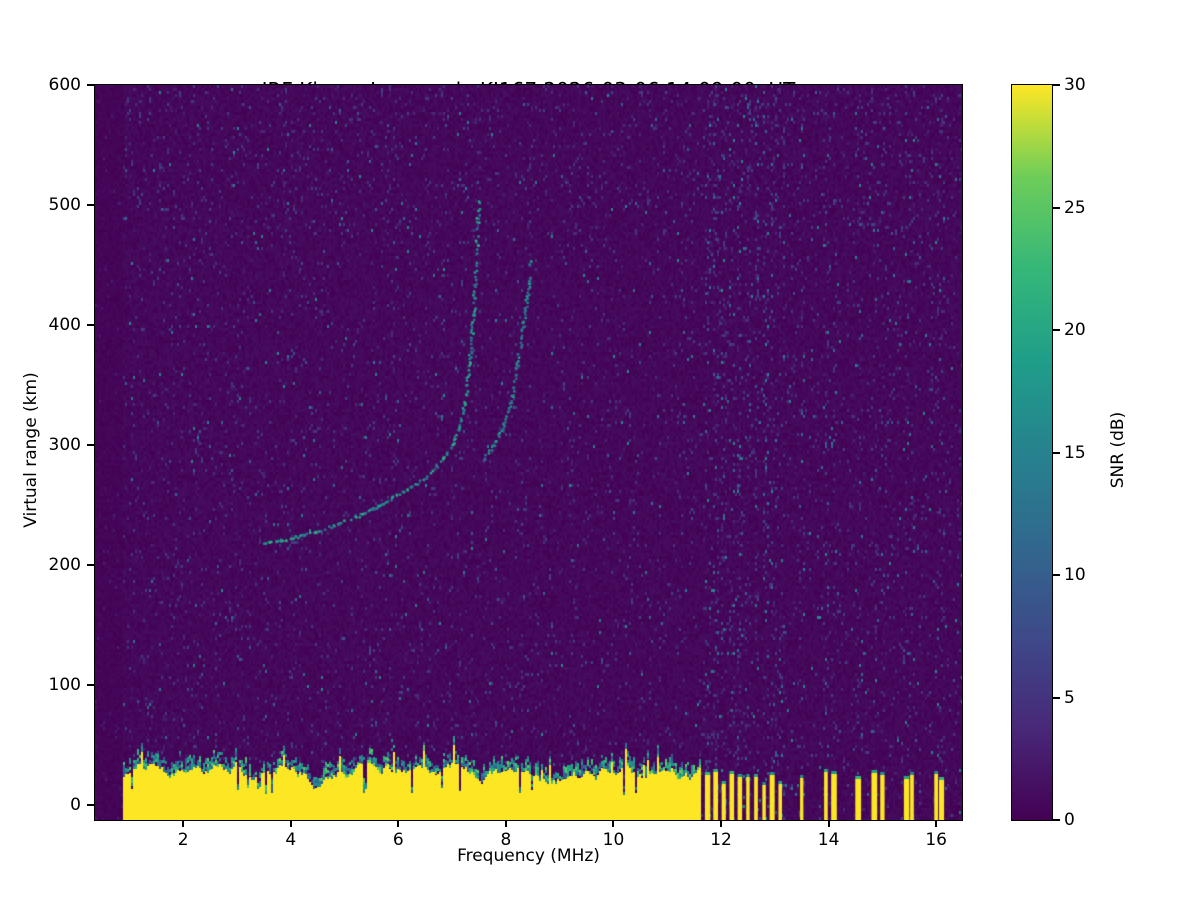 The width and height of the screenshot is (1200, 900). What do you see at coordinates (75, 805) in the screenshot?
I see `y-tick-label: 0` at bounding box center [75, 805].